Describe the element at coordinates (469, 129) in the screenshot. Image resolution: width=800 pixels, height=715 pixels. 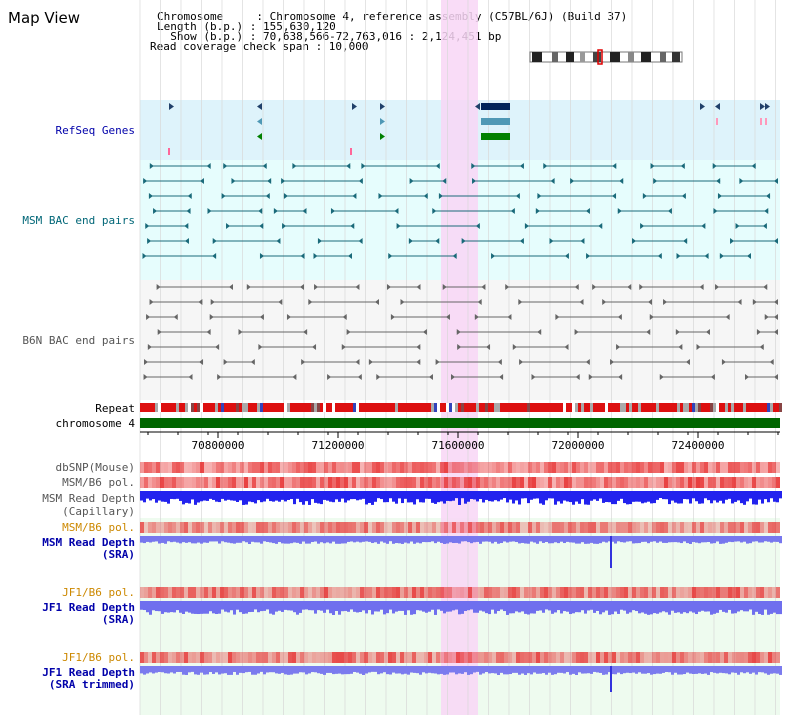
I see `refseq-genes-track` at that location.